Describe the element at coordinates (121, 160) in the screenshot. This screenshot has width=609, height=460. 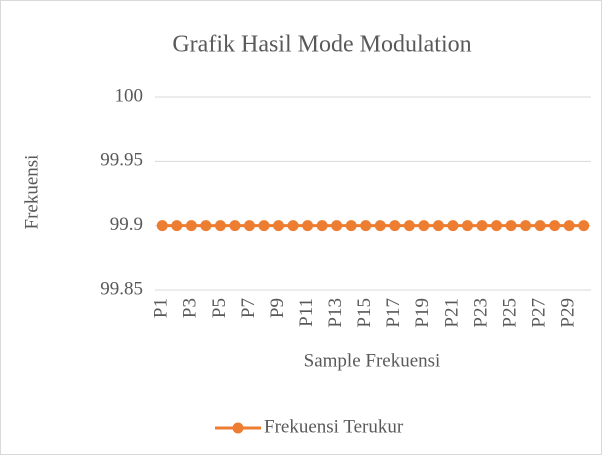
I see `y-tick-label: 99.95` at that location.